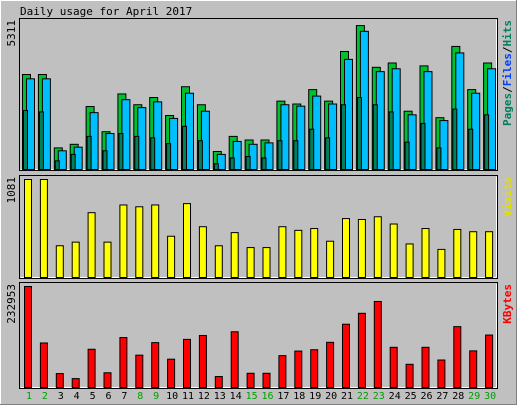 This screenshot has height=405, width=517. What do you see at coordinates (379, 396) in the screenshot?
I see `x-tick-label-day-23: 23` at bounding box center [379, 396].